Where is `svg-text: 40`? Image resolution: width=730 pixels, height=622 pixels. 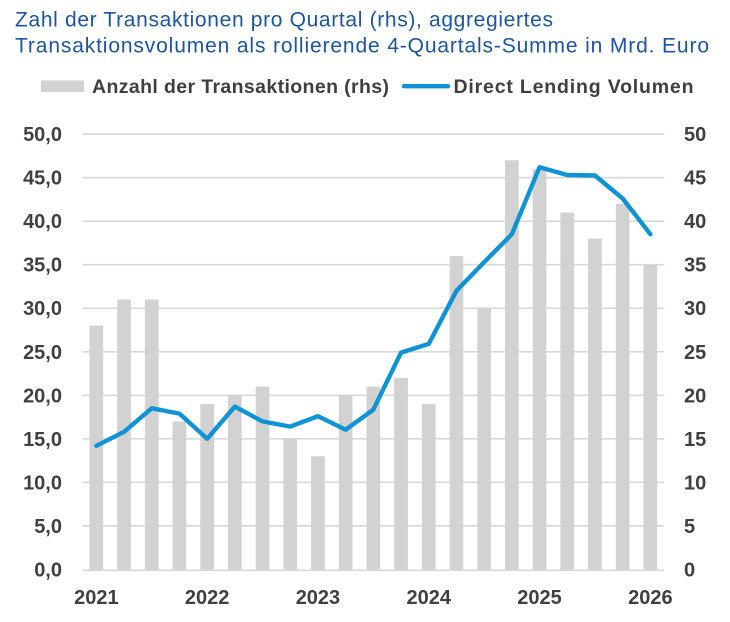
svg-text: 40 is located at coordinates (695, 222).